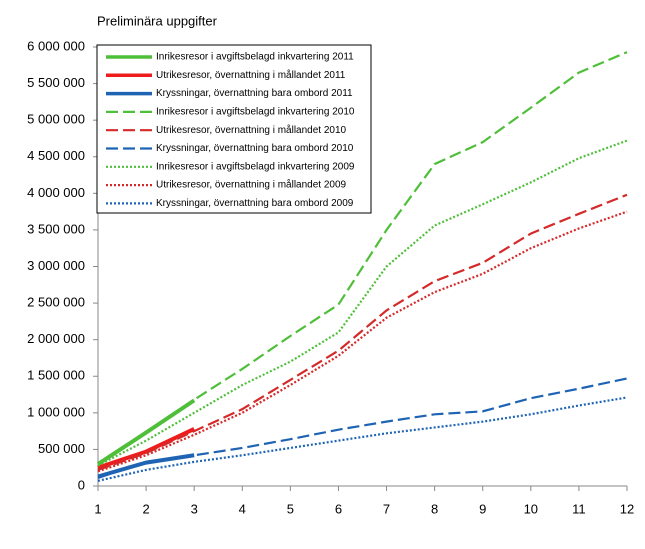 This screenshot has width=645, height=549. Describe the element at coordinates (531, 508) in the screenshot. I see `x-tick-label: 10` at that location.